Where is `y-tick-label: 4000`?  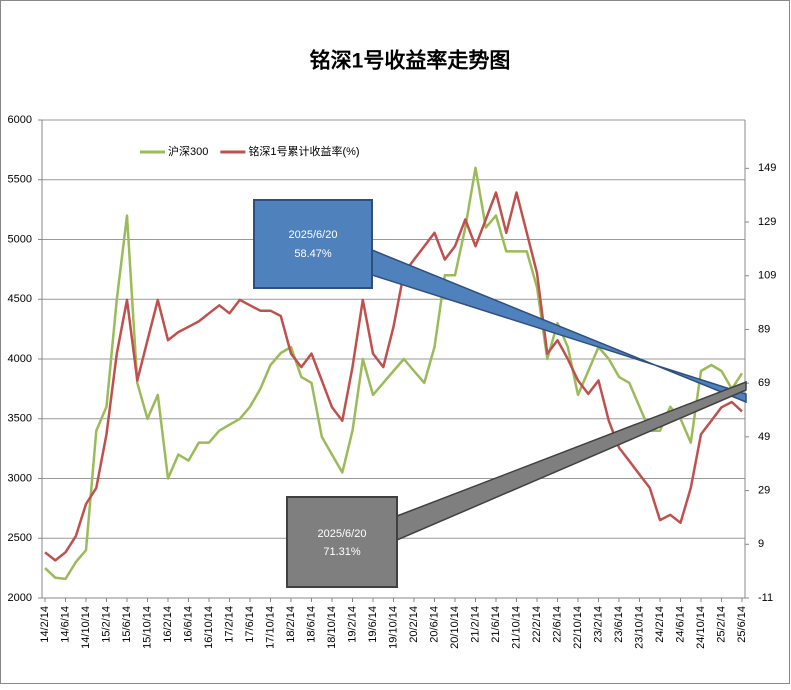
y-tick-label: 4000 is located at coordinates (20, 359).